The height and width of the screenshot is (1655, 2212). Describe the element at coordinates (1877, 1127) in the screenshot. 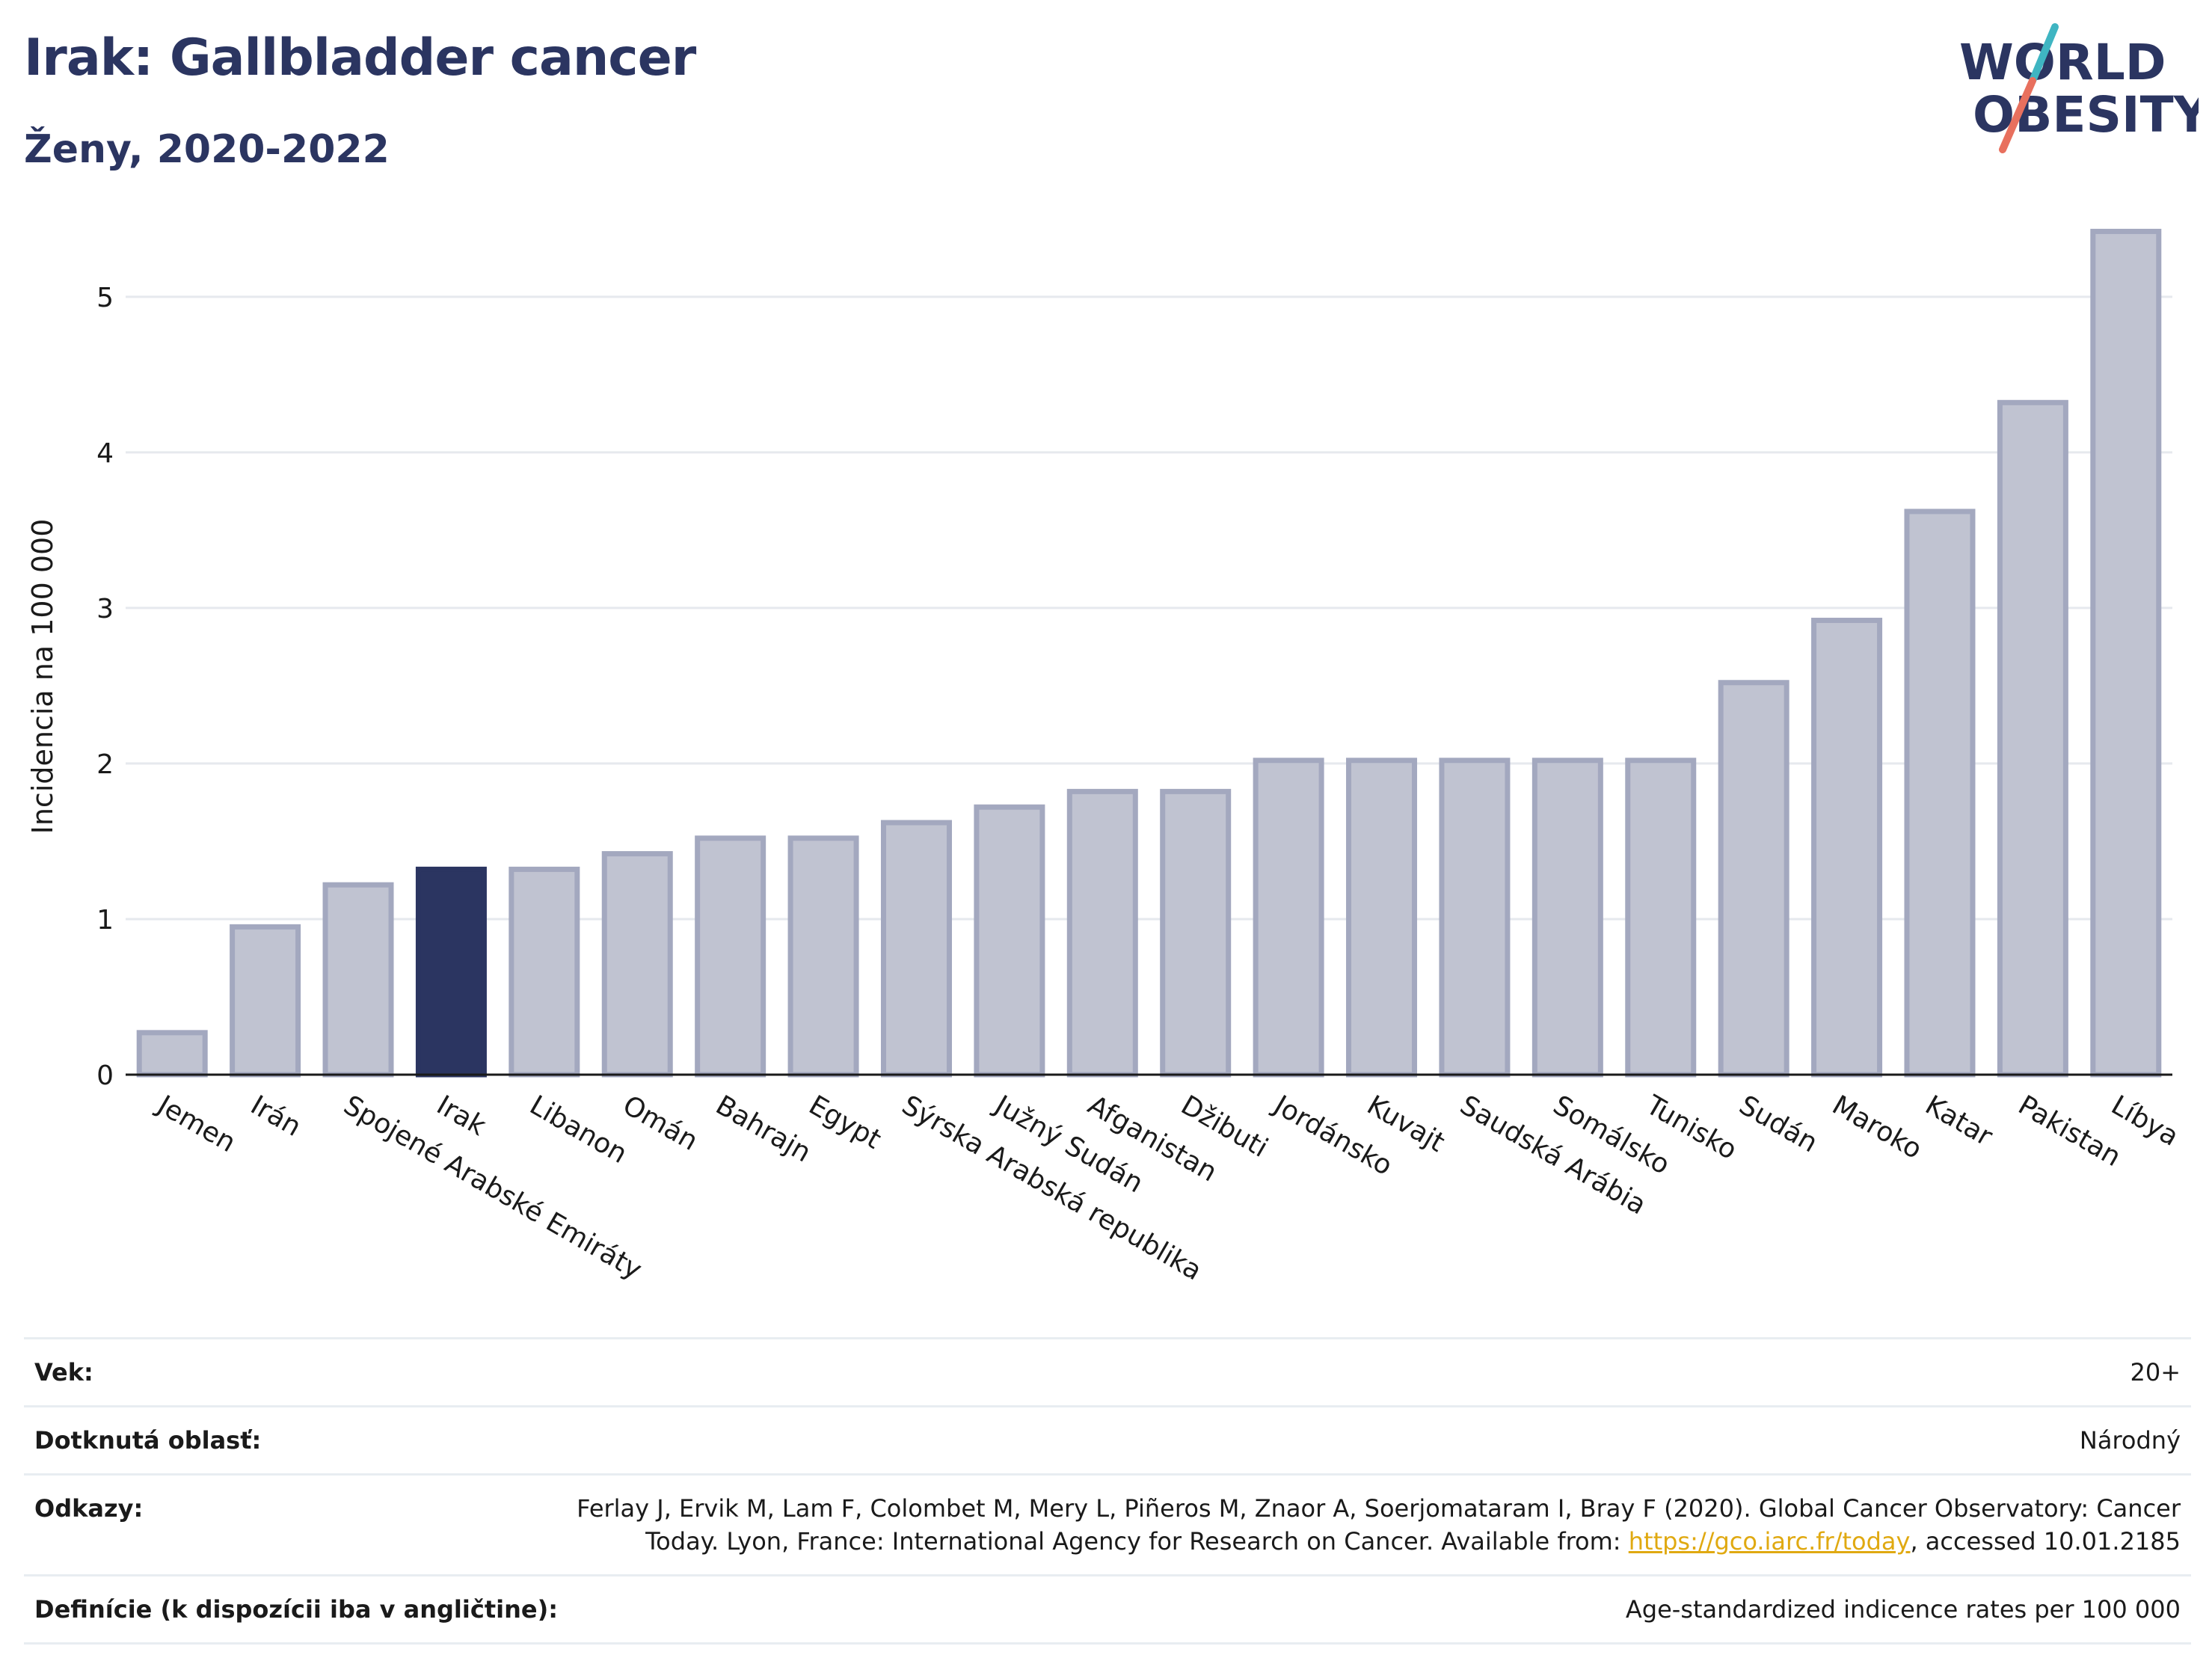

I see `x-tick-label-18: Maroko` at that location.